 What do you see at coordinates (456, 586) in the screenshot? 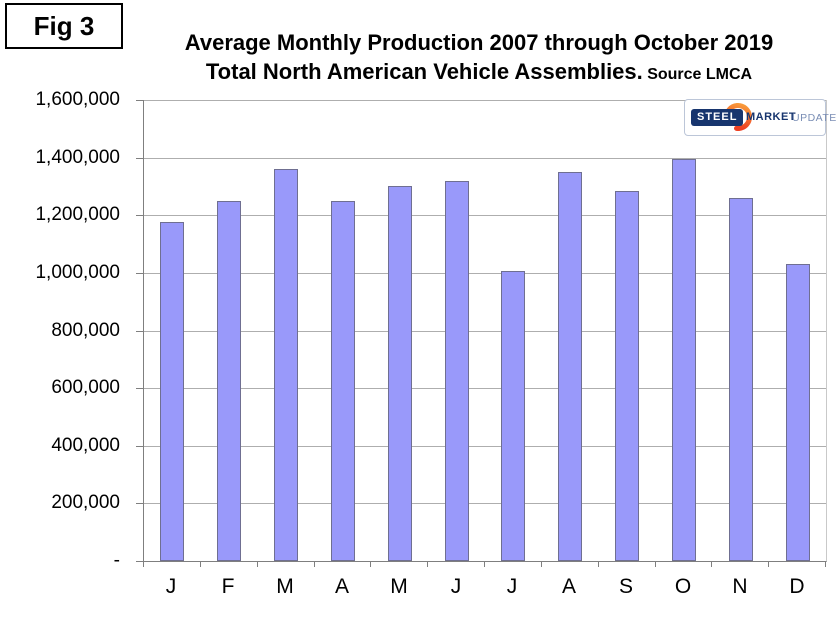
I see `x-axis-label-J-6: J` at bounding box center [456, 586].